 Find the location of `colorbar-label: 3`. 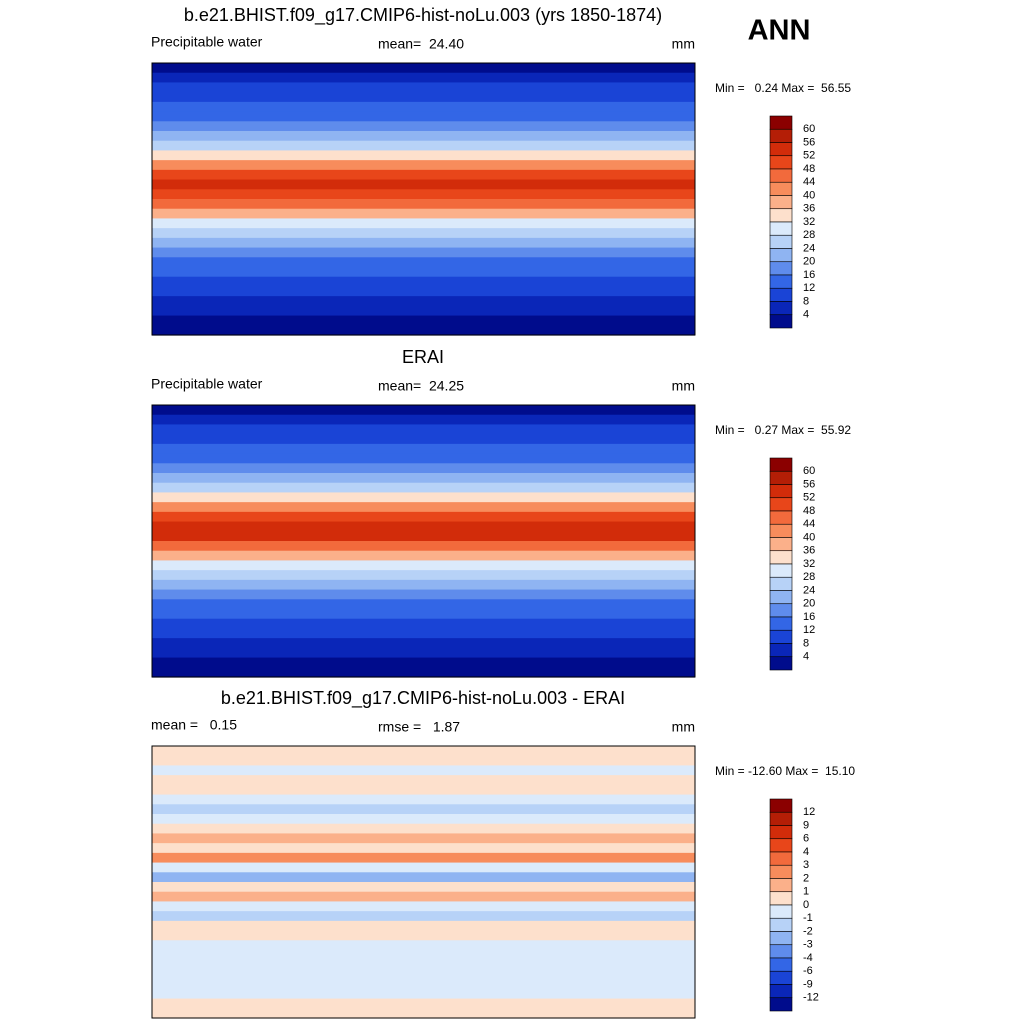

colorbar-label: 3 is located at coordinates (806, 865).